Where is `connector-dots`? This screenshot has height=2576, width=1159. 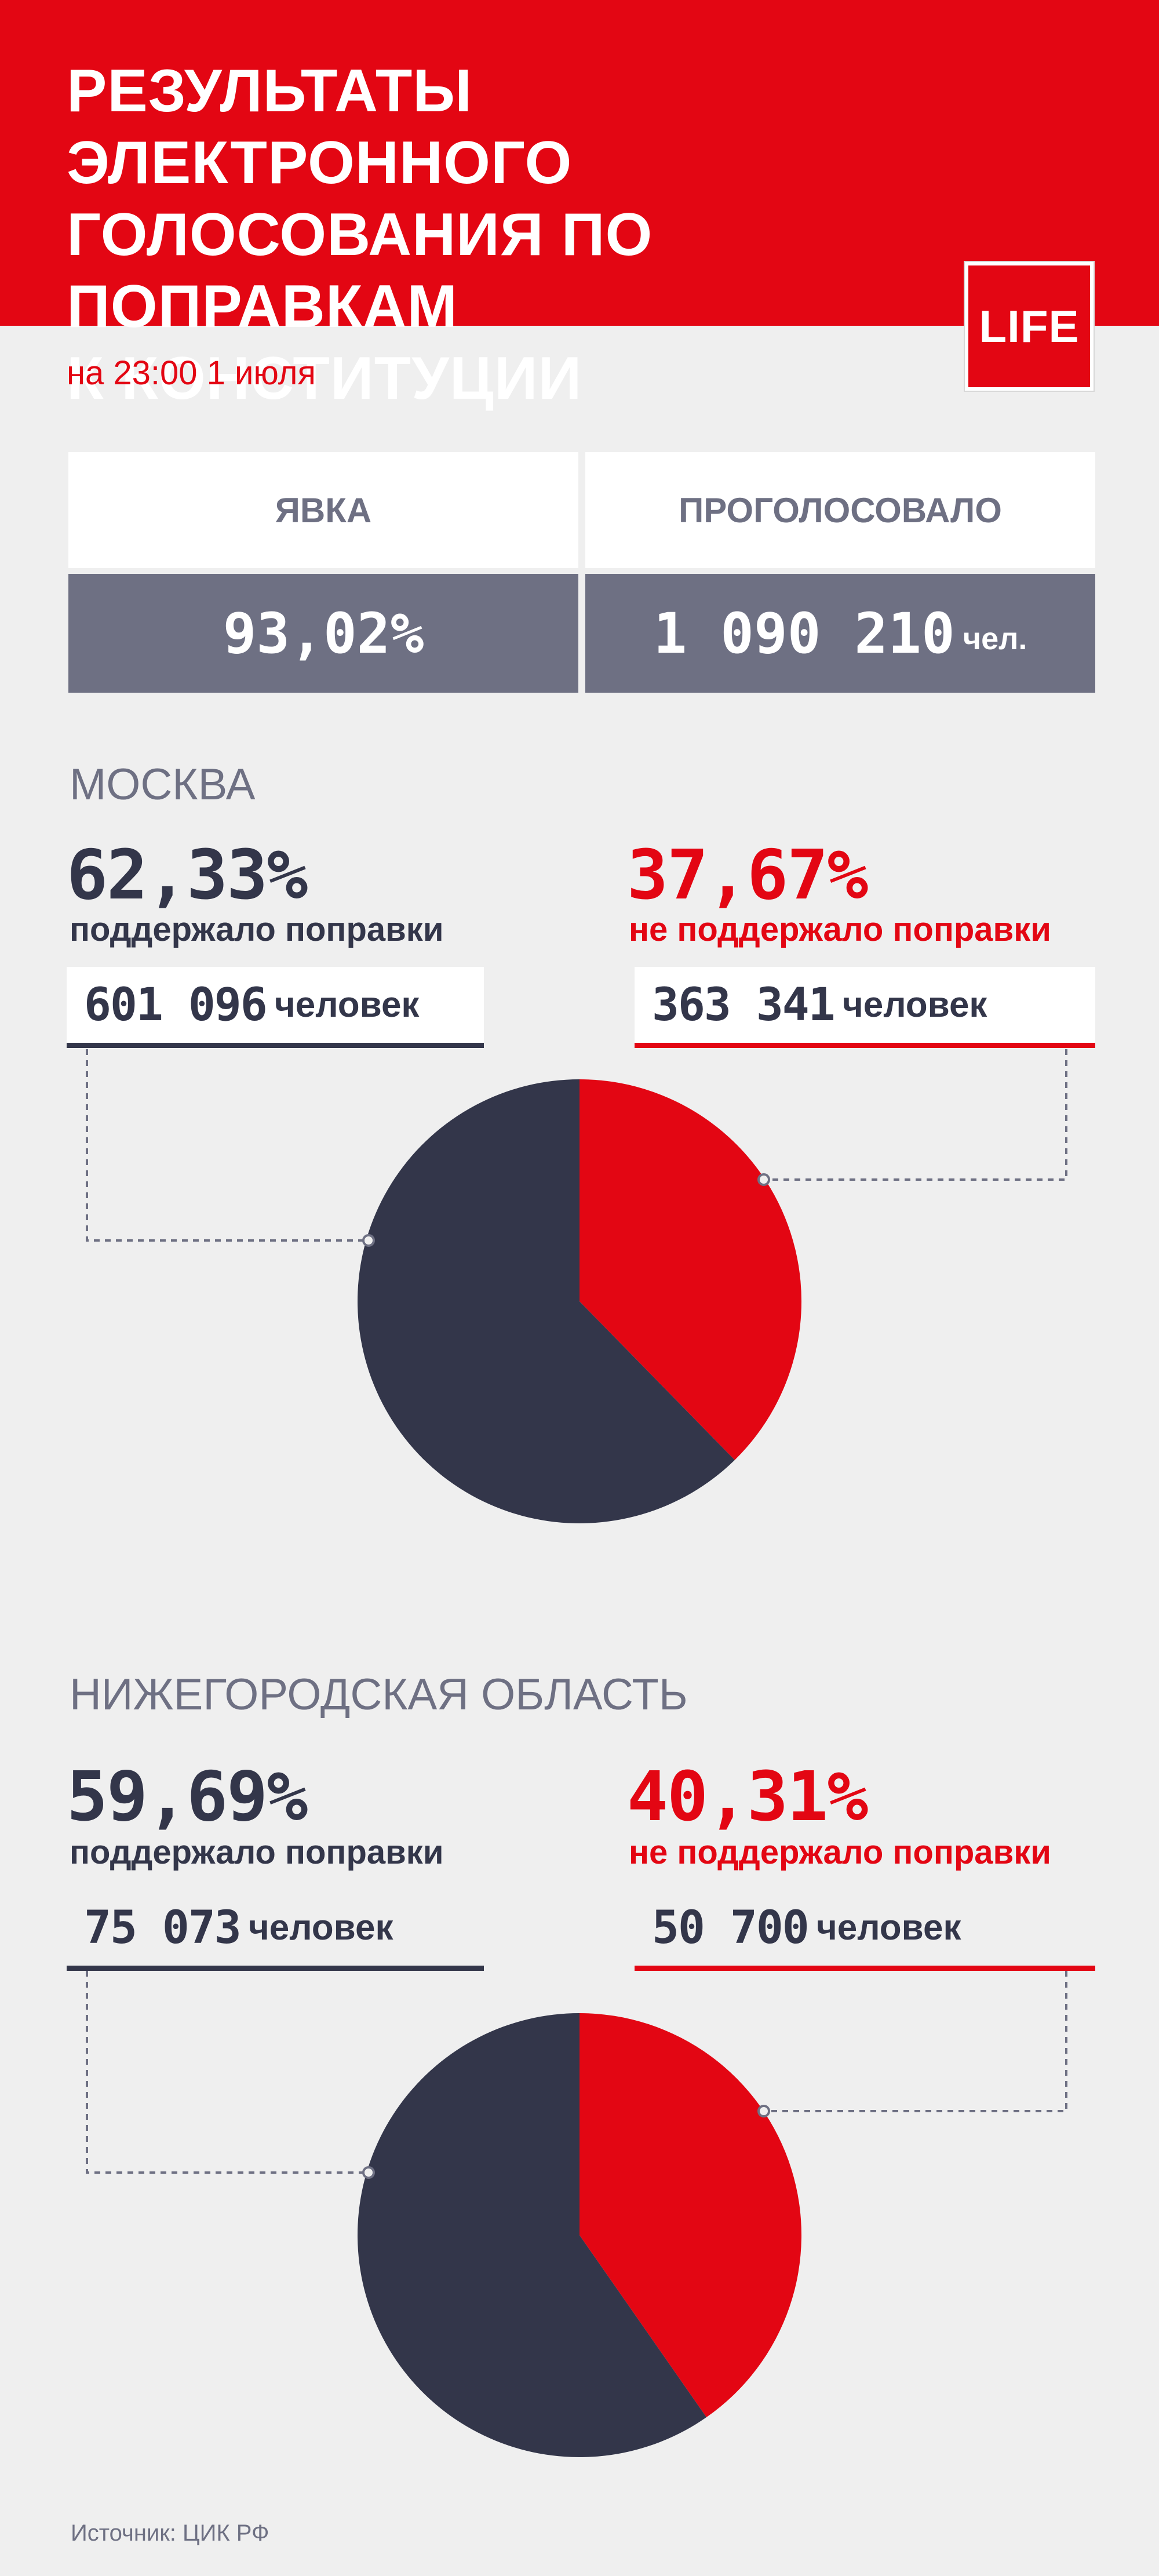 connector-dots is located at coordinates (566, 1676).